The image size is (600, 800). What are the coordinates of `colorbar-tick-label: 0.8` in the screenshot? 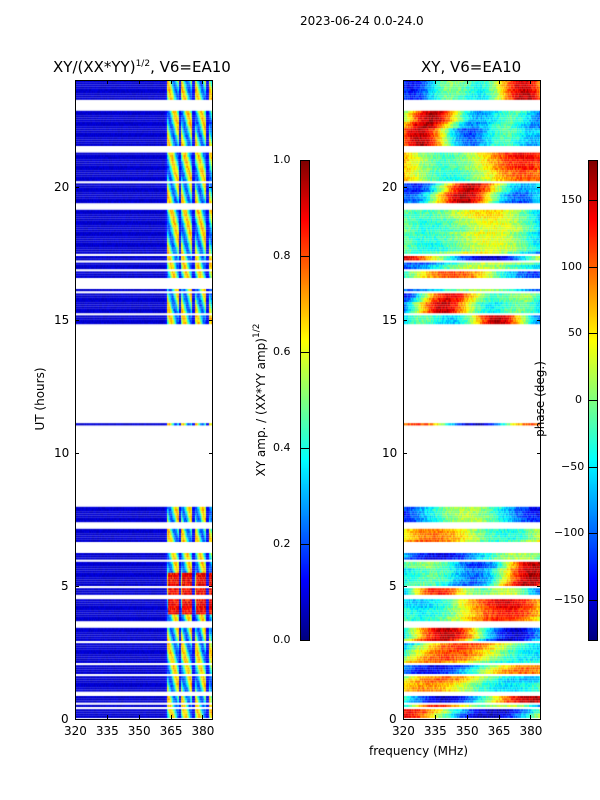 It's located at (282, 255).